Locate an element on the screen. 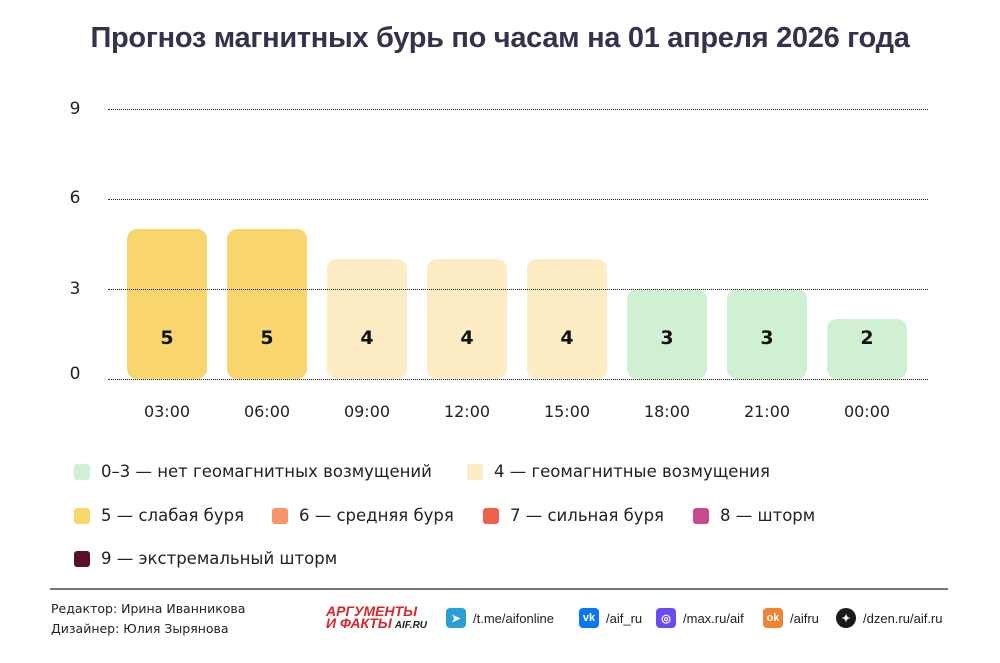 The width and height of the screenshot is (1000, 663). x-tick: 03:00 is located at coordinates (167, 411).